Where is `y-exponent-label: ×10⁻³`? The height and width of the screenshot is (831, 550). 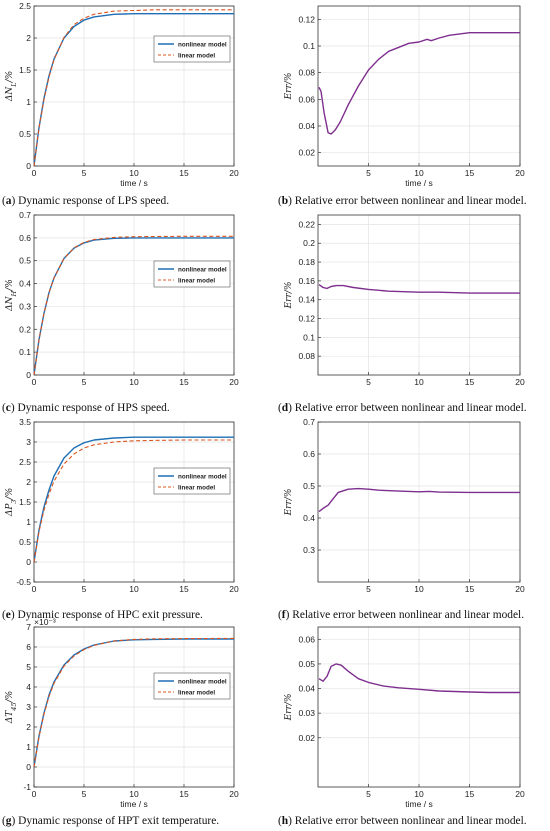
y-exponent-label: ×10⁻³ is located at coordinates (45, 622).